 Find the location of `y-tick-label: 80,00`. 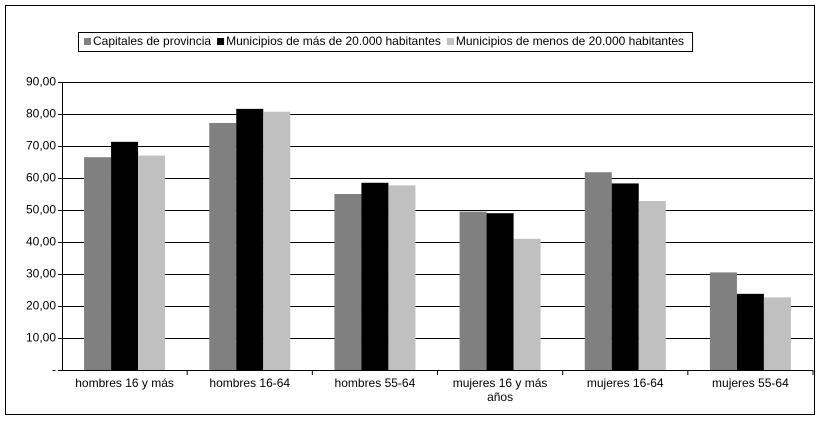

y-tick-label: 80,00 is located at coordinates (41, 114).